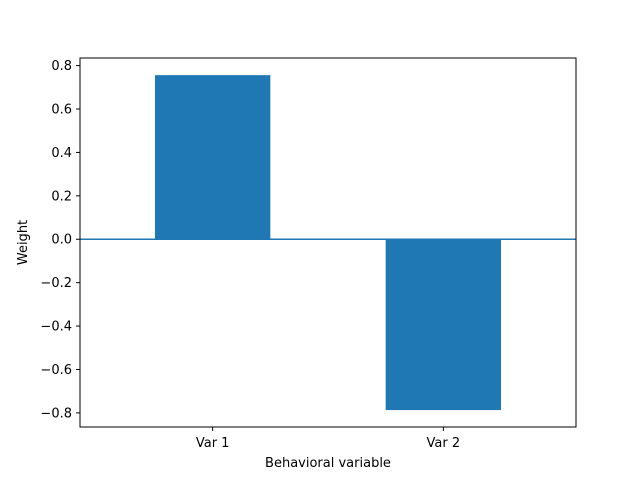 The height and width of the screenshot is (480, 640). What do you see at coordinates (56, 327) in the screenshot?
I see `y-tick-label: −0.4` at bounding box center [56, 327].